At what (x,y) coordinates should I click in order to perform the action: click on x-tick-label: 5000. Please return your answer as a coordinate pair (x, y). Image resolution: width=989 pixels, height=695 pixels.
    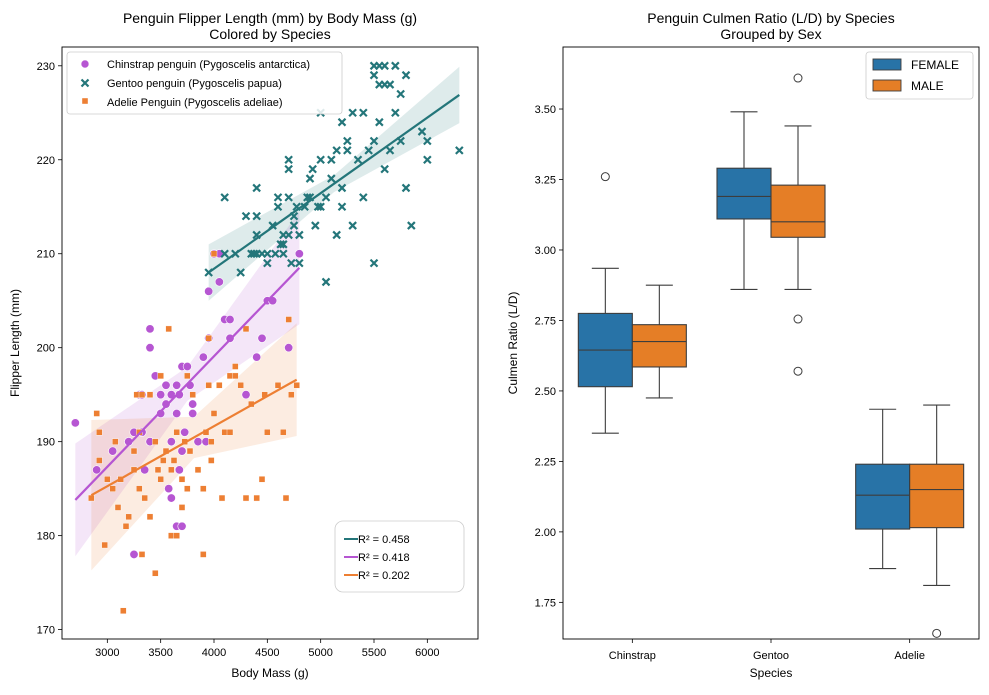
    Looking at the image, I should click on (320, 653).